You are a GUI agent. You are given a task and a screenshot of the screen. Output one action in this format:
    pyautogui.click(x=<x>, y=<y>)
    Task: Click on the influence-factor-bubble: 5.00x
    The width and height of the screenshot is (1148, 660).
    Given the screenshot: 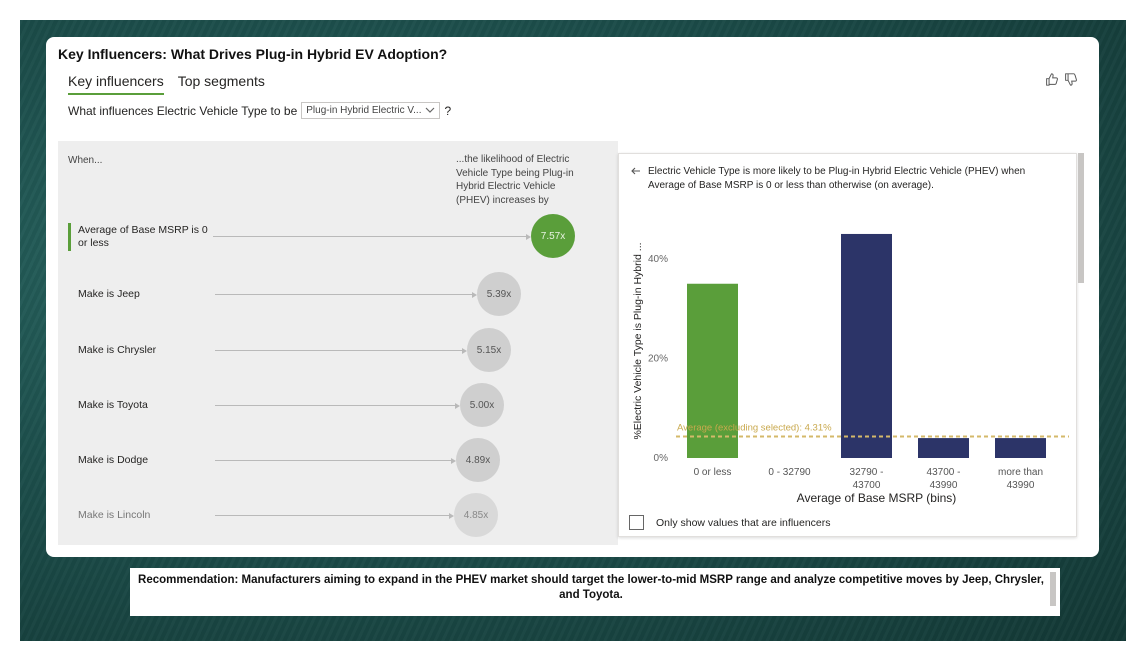 What is the action you would take?
    pyautogui.click(x=482, y=405)
    